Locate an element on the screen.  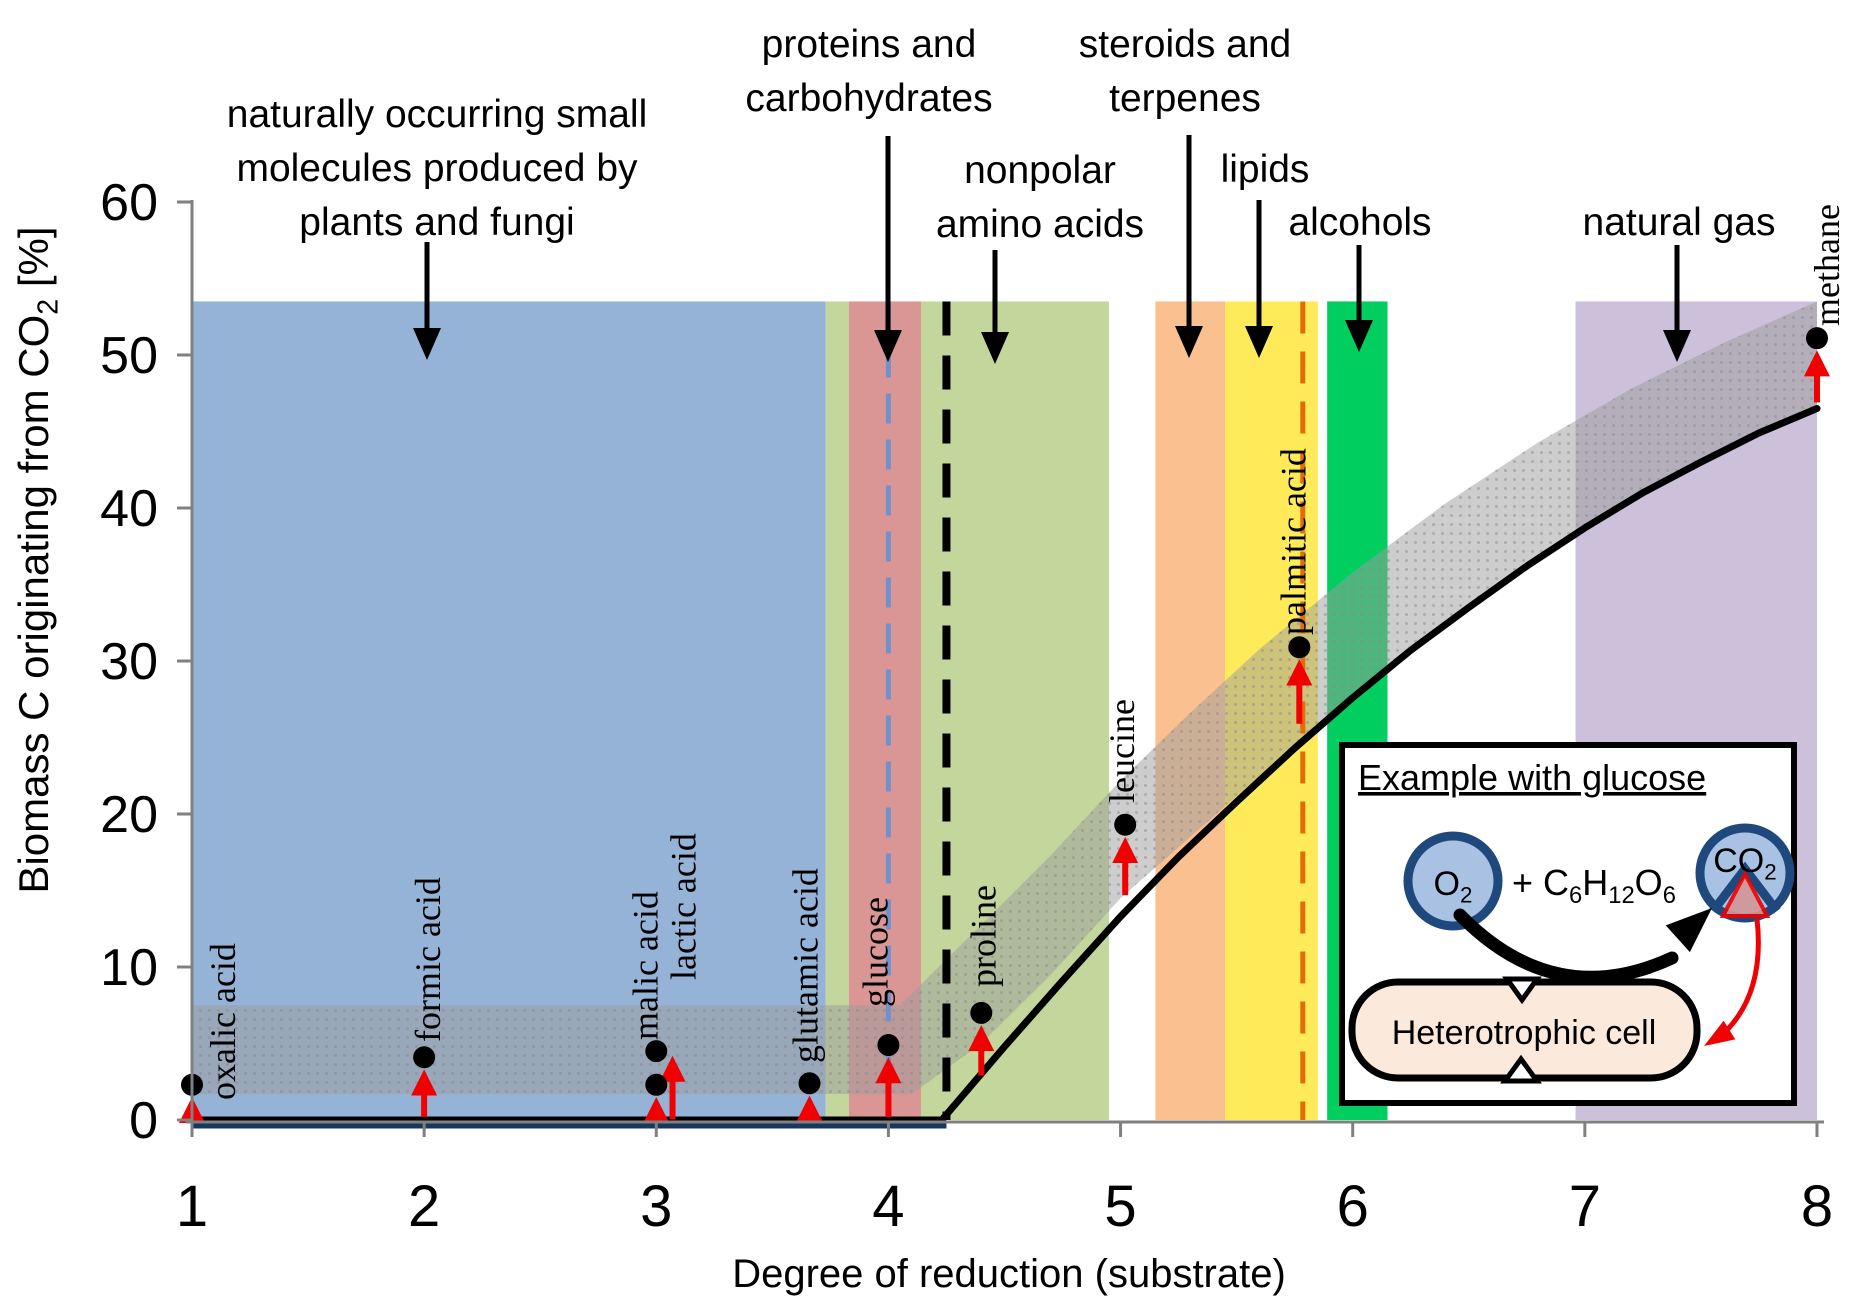
data-point-methane is located at coordinates (1816, 338).